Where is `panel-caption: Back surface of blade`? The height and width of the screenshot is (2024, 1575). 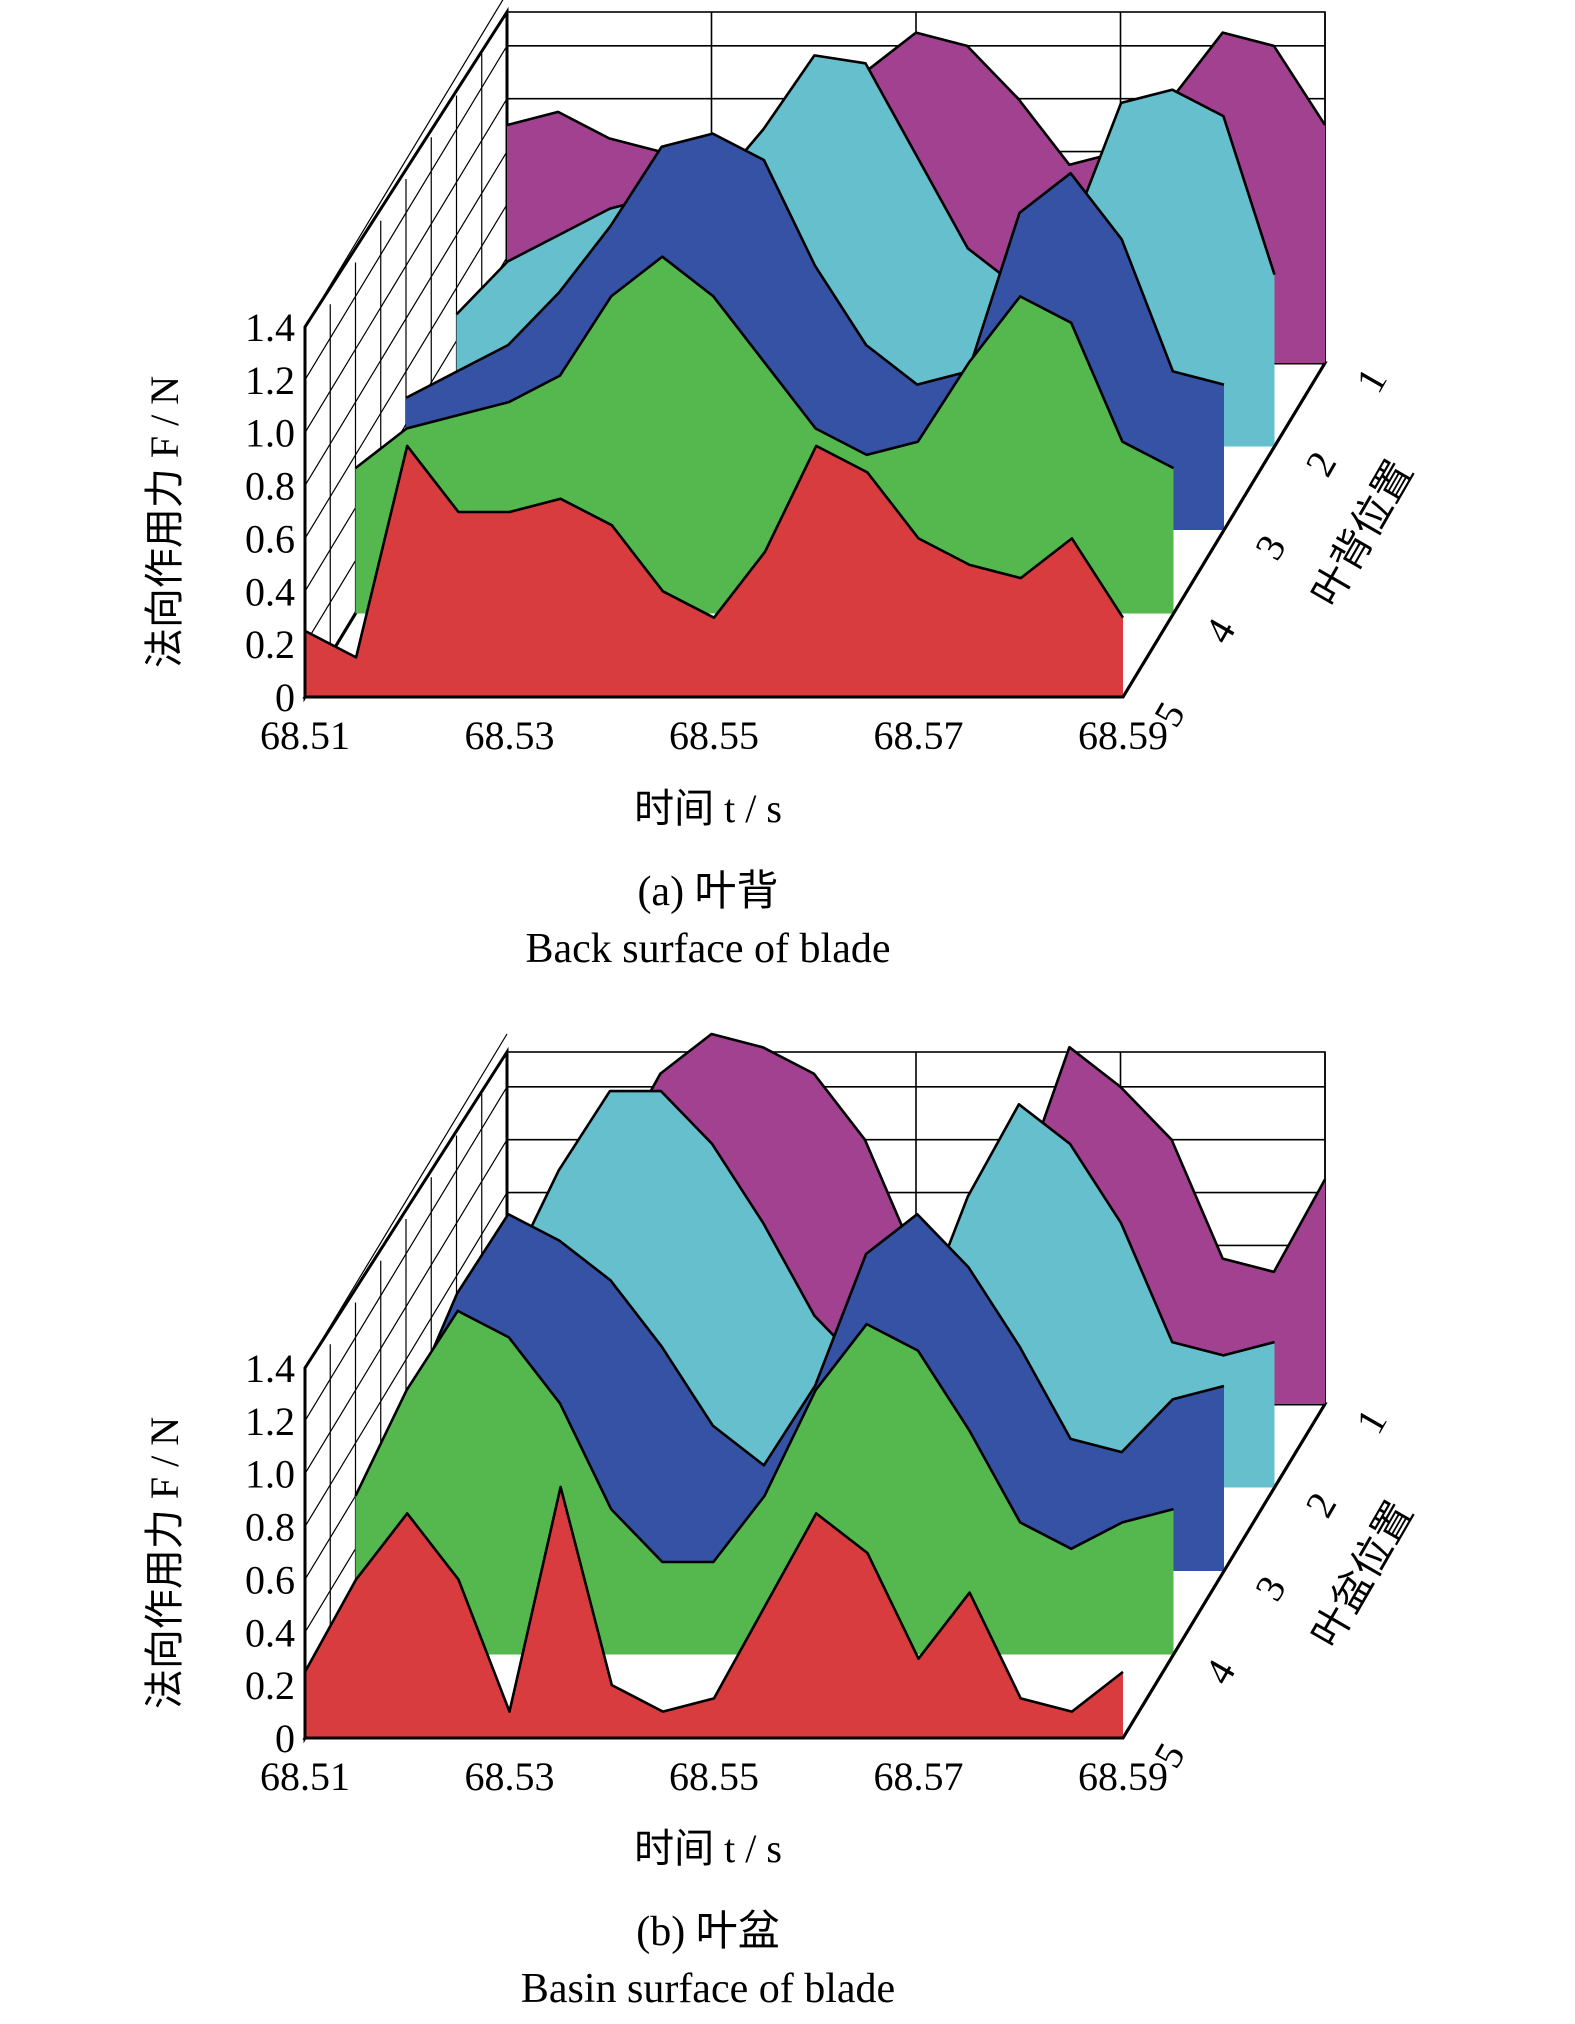
panel-caption: Back surface of blade is located at coordinates (708, 949).